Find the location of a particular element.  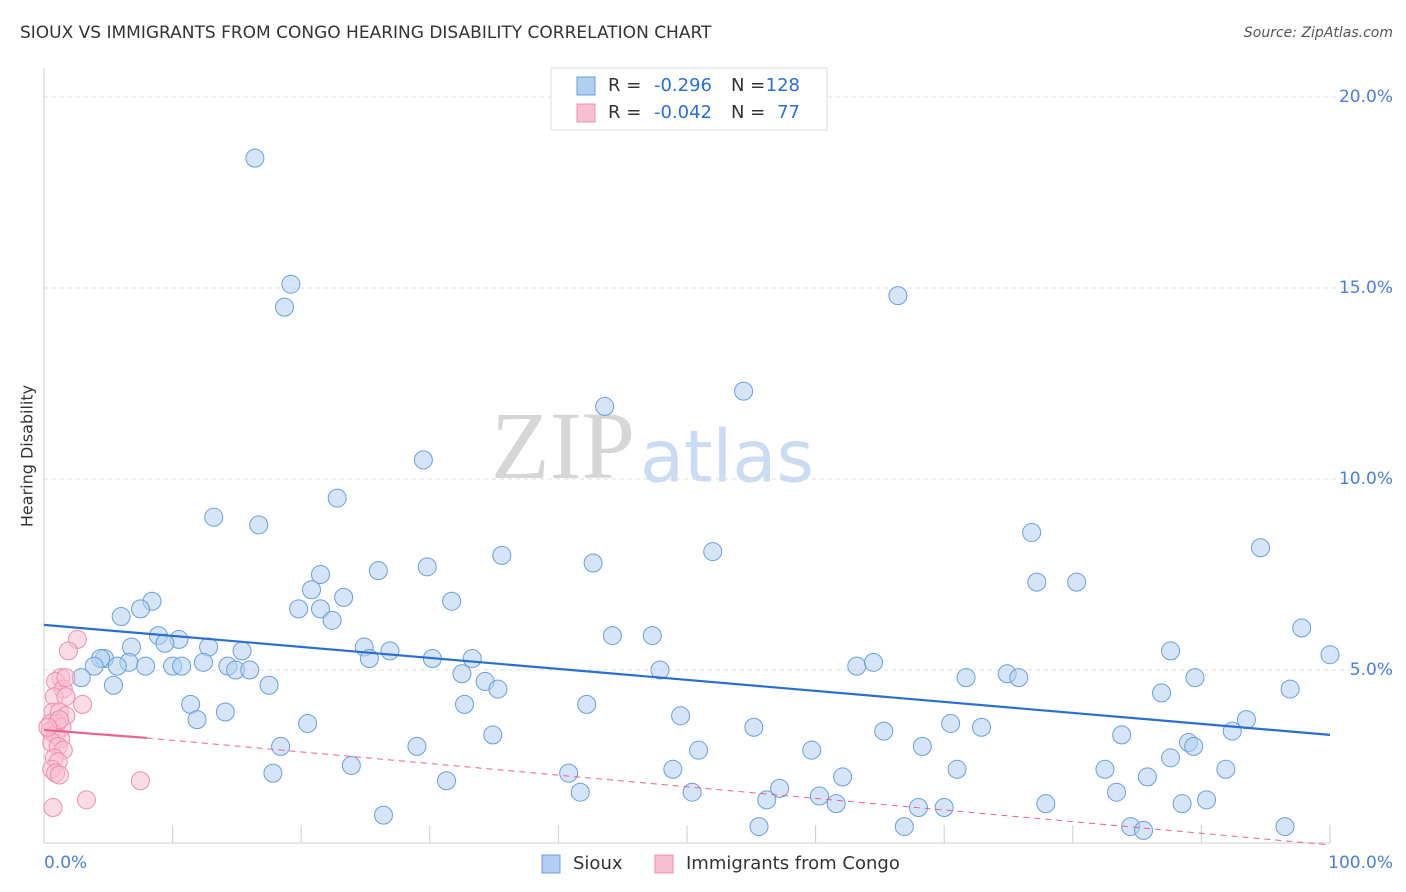

legend-r-value: -0.042 is located at coordinates (683, 112).